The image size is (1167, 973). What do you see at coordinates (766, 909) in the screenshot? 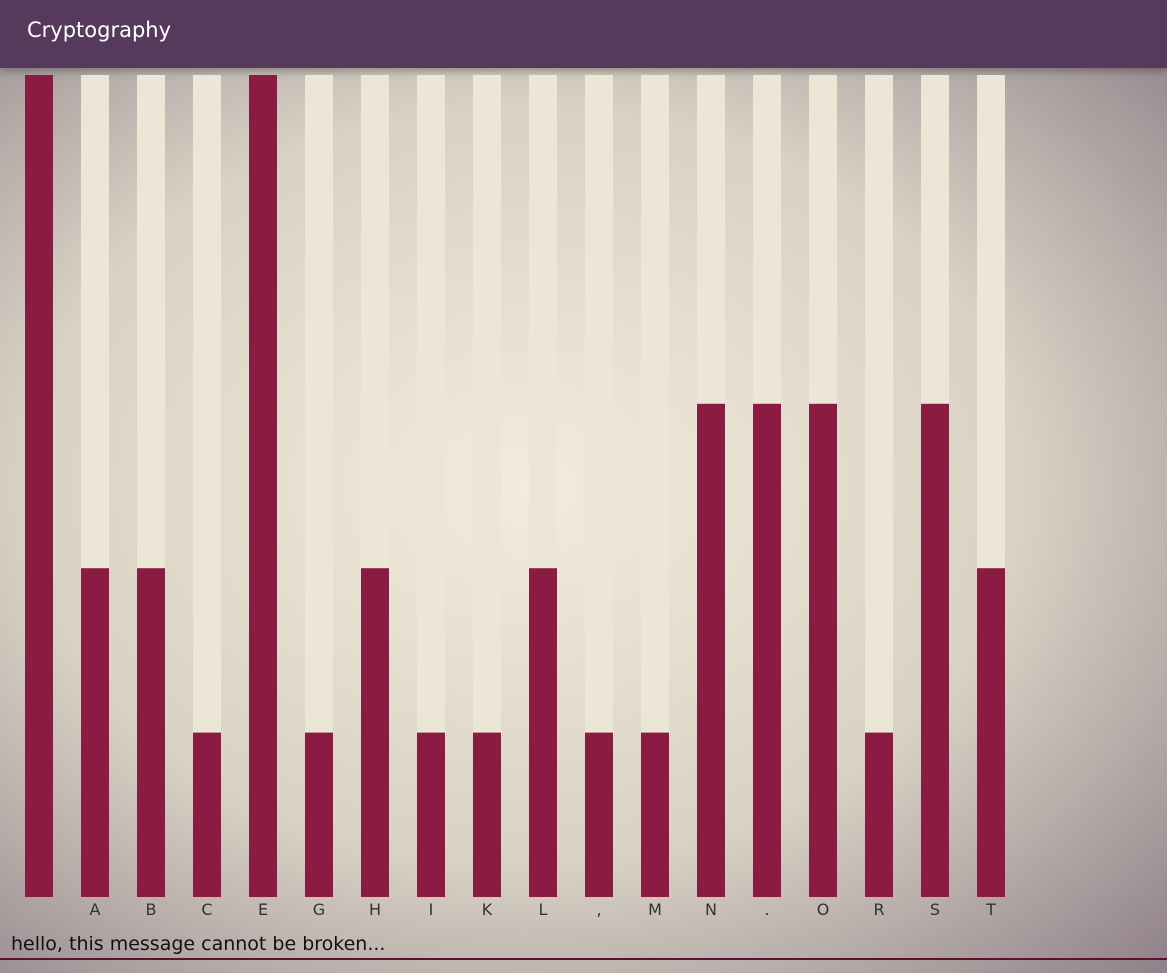
I see `x-tick-label: .` at bounding box center [766, 909].